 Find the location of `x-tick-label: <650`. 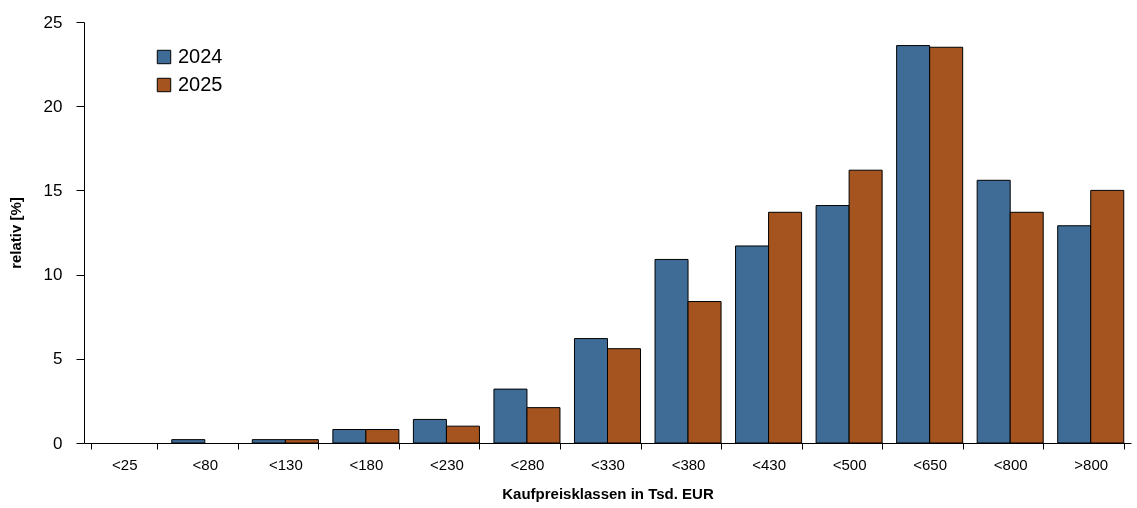

x-tick-label: <650 is located at coordinates (930, 464).